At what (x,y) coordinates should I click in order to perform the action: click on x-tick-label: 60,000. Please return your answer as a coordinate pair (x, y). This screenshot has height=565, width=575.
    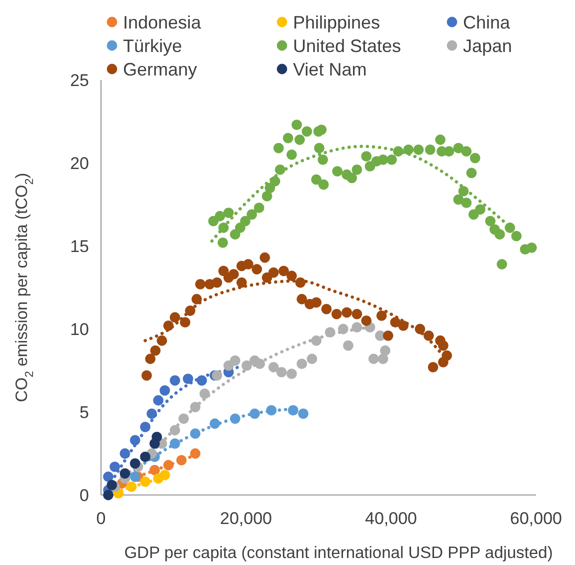
    Looking at the image, I should click on (536, 518).